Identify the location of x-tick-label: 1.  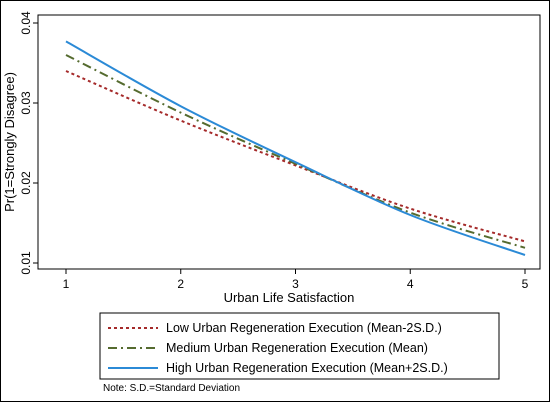
(66, 284).